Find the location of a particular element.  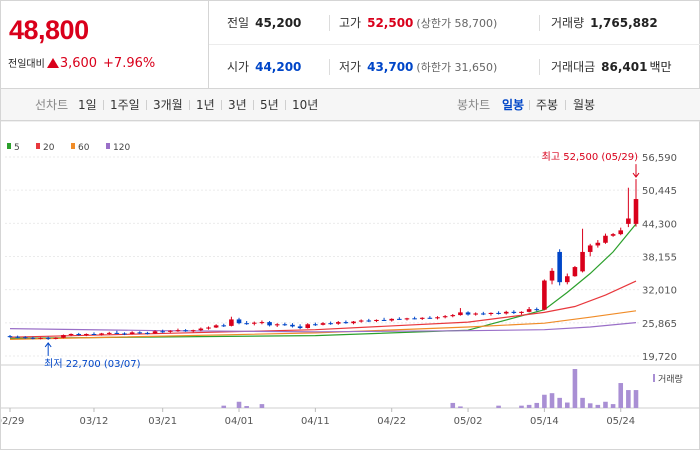

x-tick-label: 04/22 is located at coordinates (391, 421).